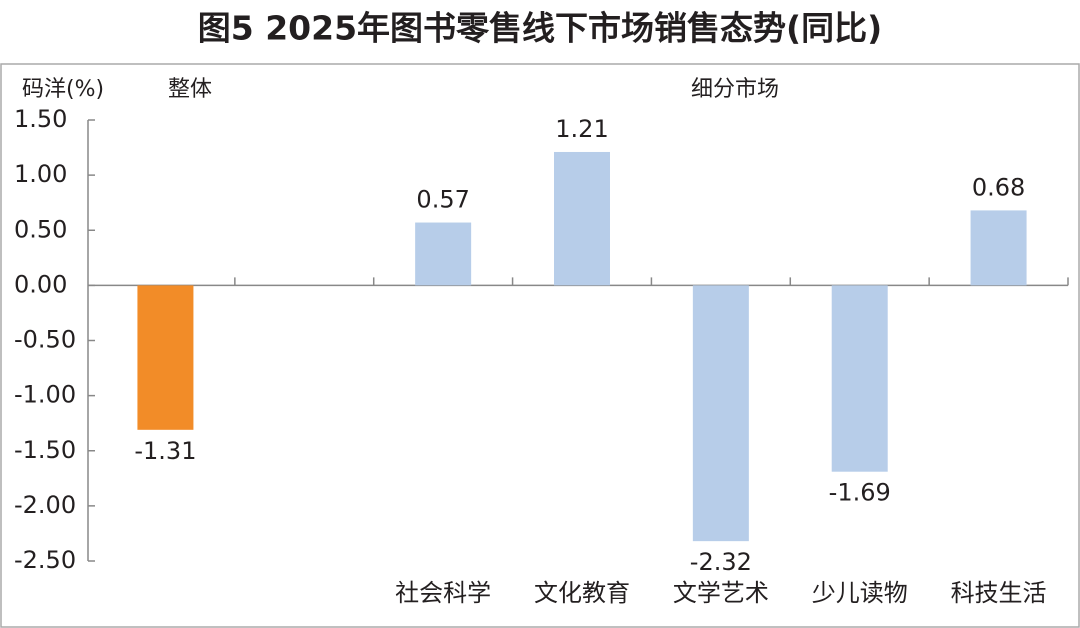 Image resolution: width=1080 pixels, height=628 pixels. What do you see at coordinates (721, 562) in the screenshot?
I see `value-label: -2.32` at bounding box center [721, 562].